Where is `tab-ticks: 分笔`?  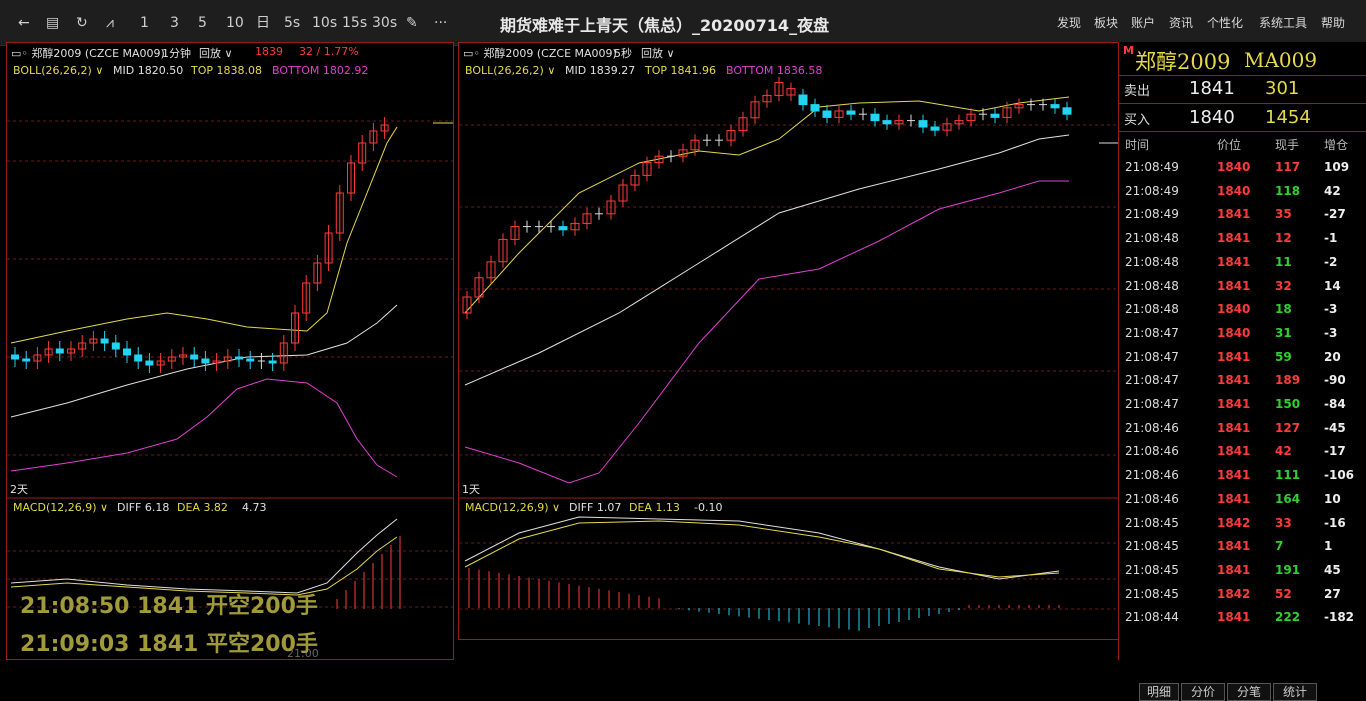 tab-ticks: 分笔 is located at coordinates (1249, 692).